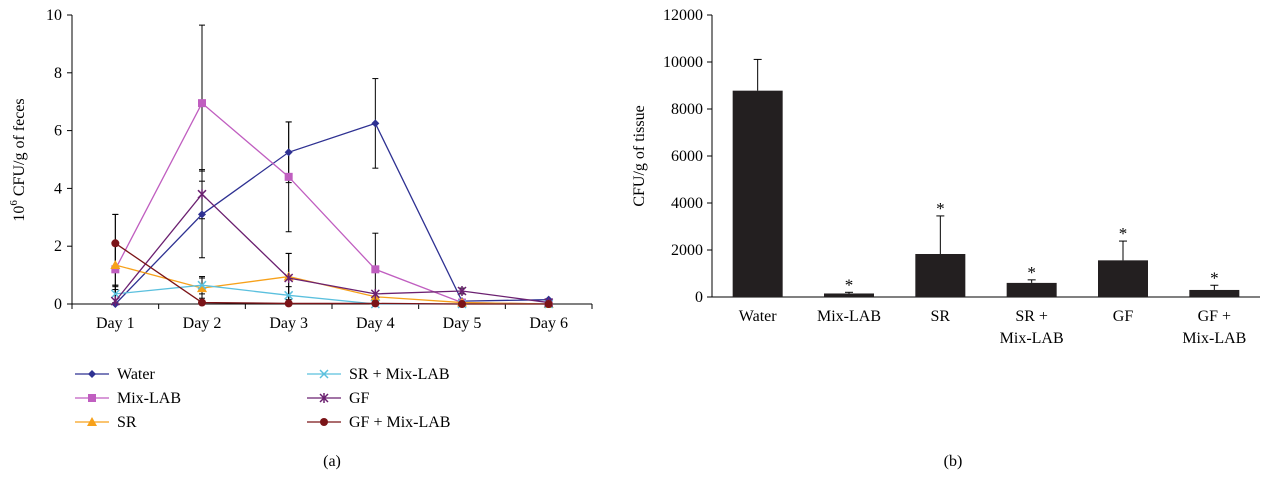  What do you see at coordinates (1031, 316) in the screenshot?
I see `x-tick-label: SR +` at bounding box center [1031, 316].